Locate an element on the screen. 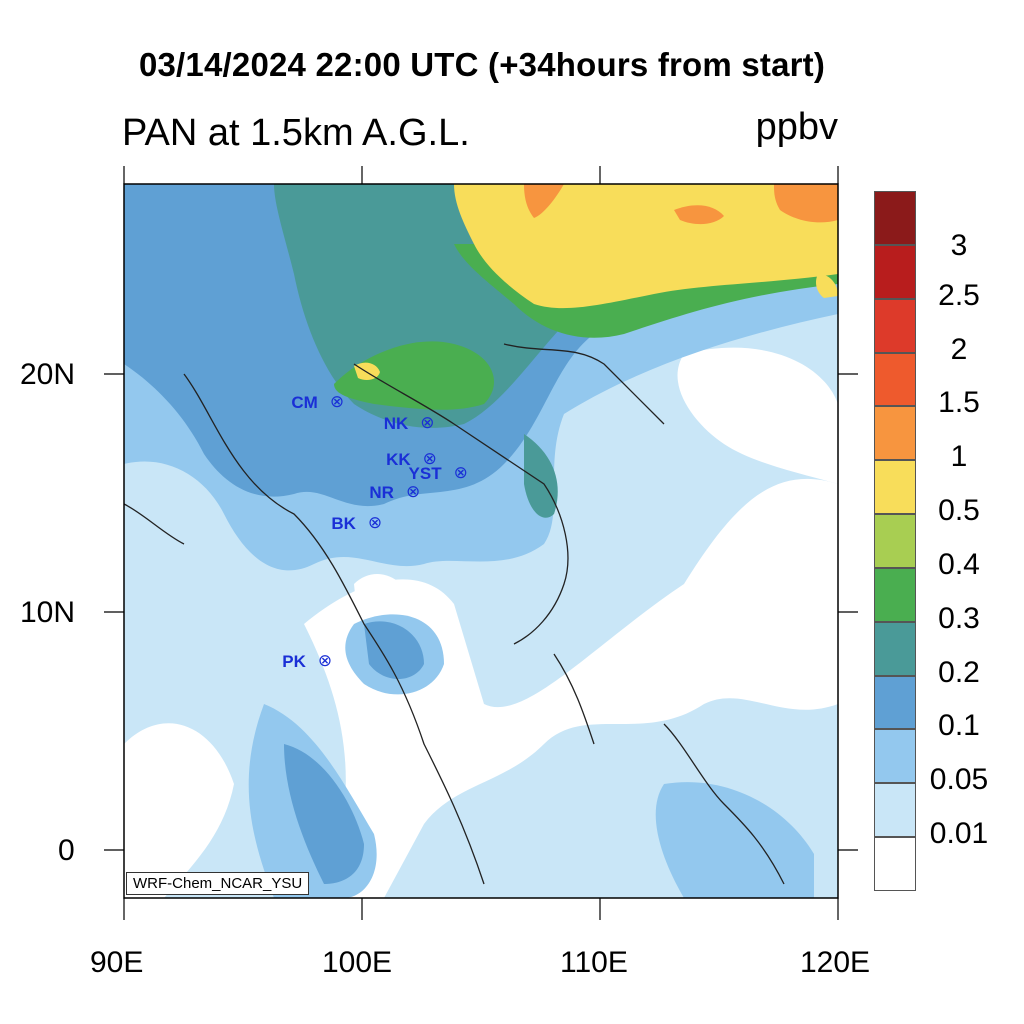  station-label: YST is located at coordinates (425, 474).